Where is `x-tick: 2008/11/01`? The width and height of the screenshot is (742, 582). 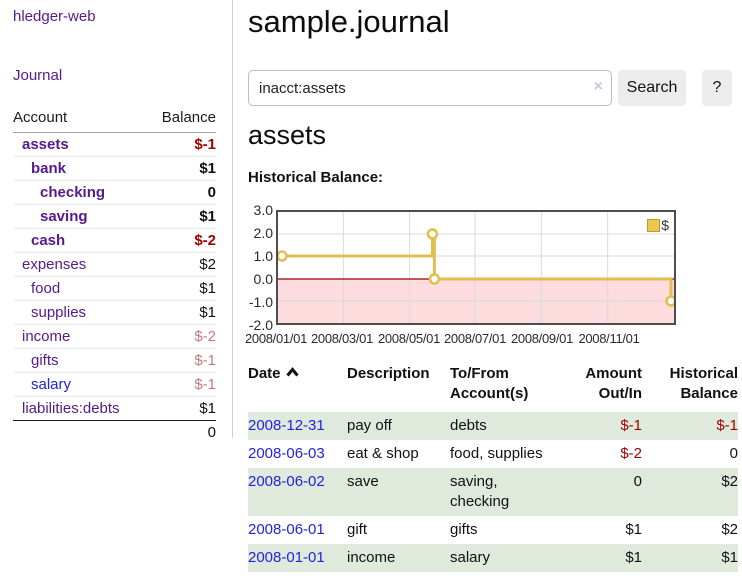
x-tick: 2008/11/01 is located at coordinates (609, 338).